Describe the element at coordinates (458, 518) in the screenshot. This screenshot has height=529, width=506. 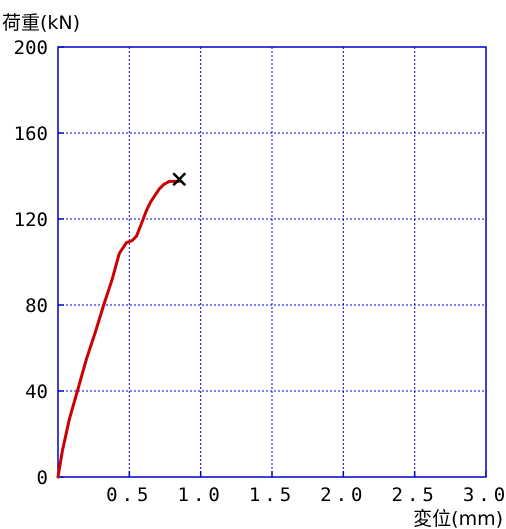
I see `x-axis-title: 変位(mm)` at that location.